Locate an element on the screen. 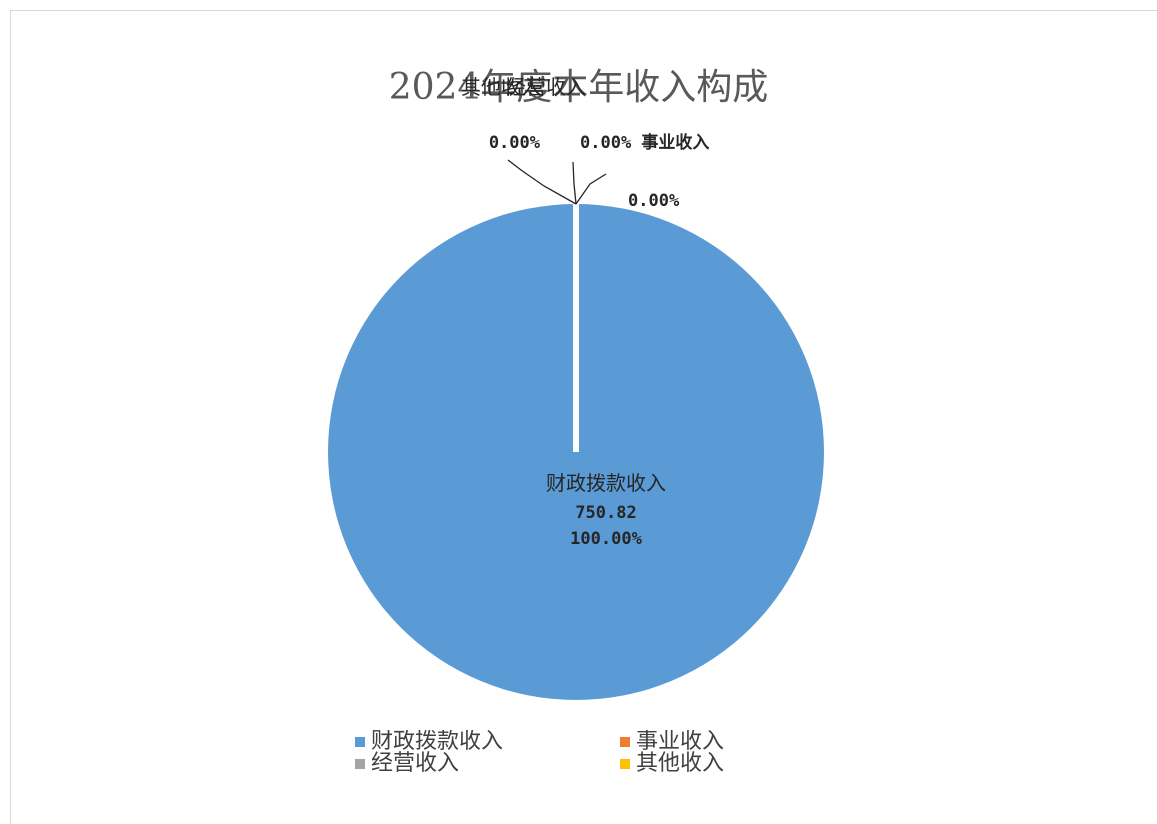 This screenshot has height=824, width=1157. legend: 财政拨款收入 事业收入 经营收入 其他收入 is located at coordinates (575, 752).